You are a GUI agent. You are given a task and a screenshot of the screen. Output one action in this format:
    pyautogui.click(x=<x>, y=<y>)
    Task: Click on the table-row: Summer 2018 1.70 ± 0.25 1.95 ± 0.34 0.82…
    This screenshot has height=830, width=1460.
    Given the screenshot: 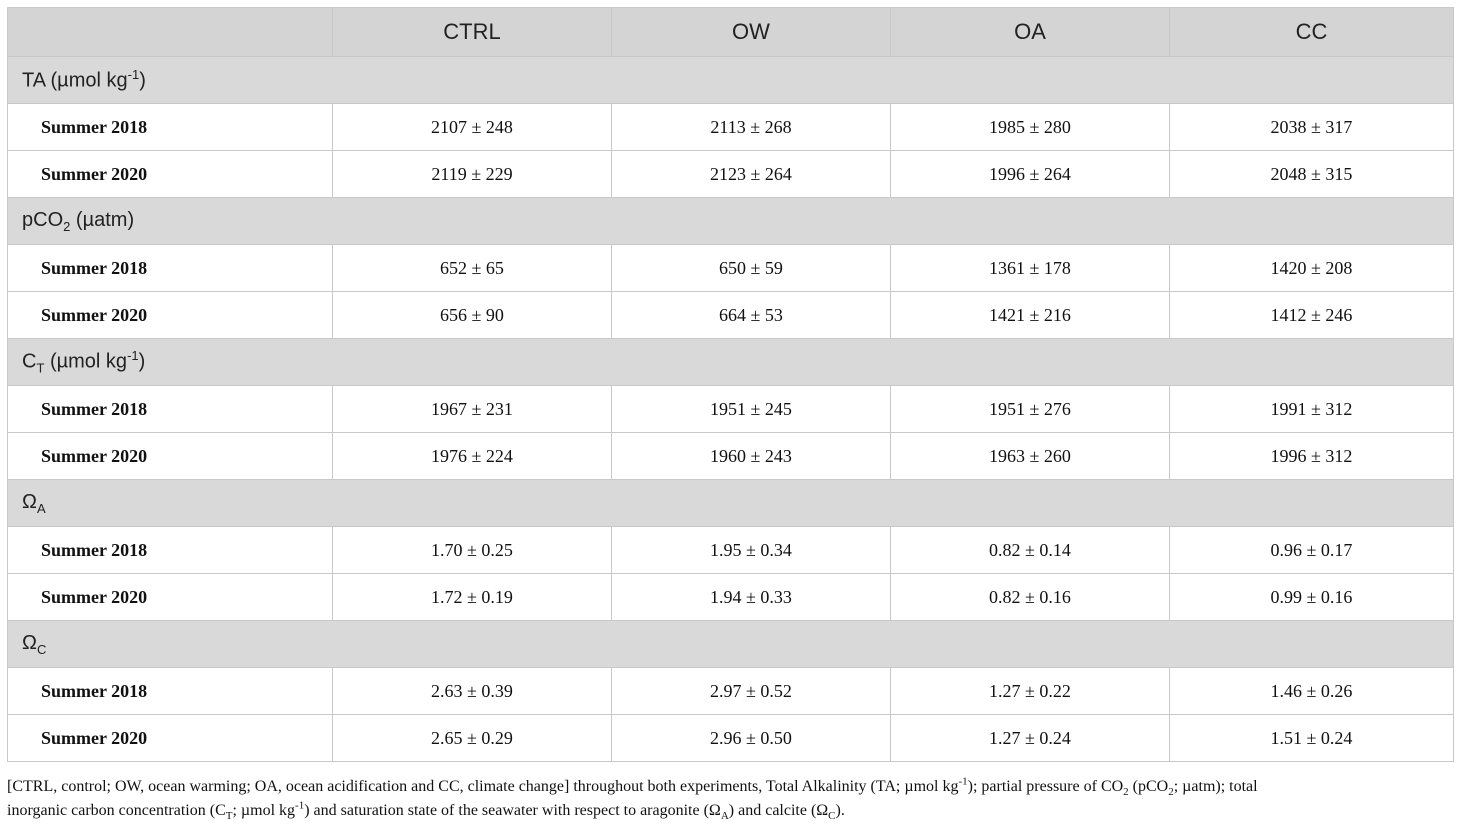 What is the action you would take?
    pyautogui.click(x=730, y=550)
    